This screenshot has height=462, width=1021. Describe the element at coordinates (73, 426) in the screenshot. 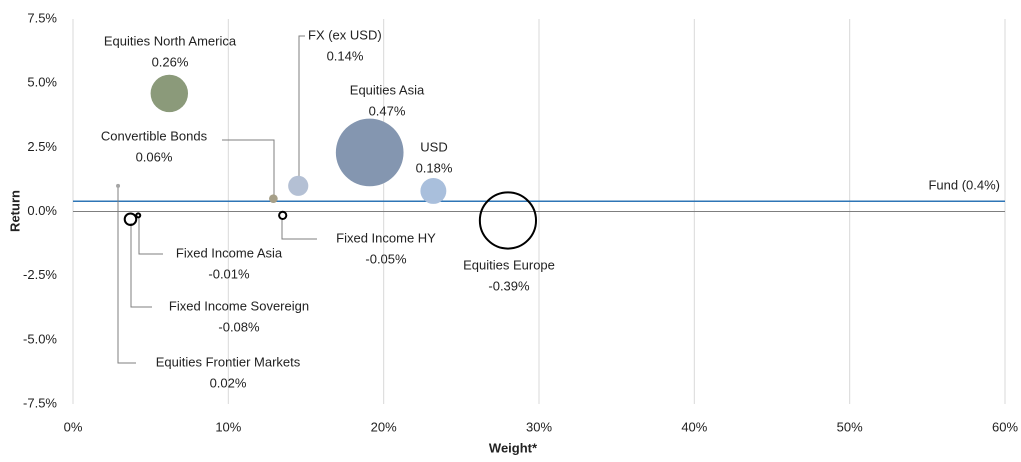

I see `x-tick-label: 0%` at that location.